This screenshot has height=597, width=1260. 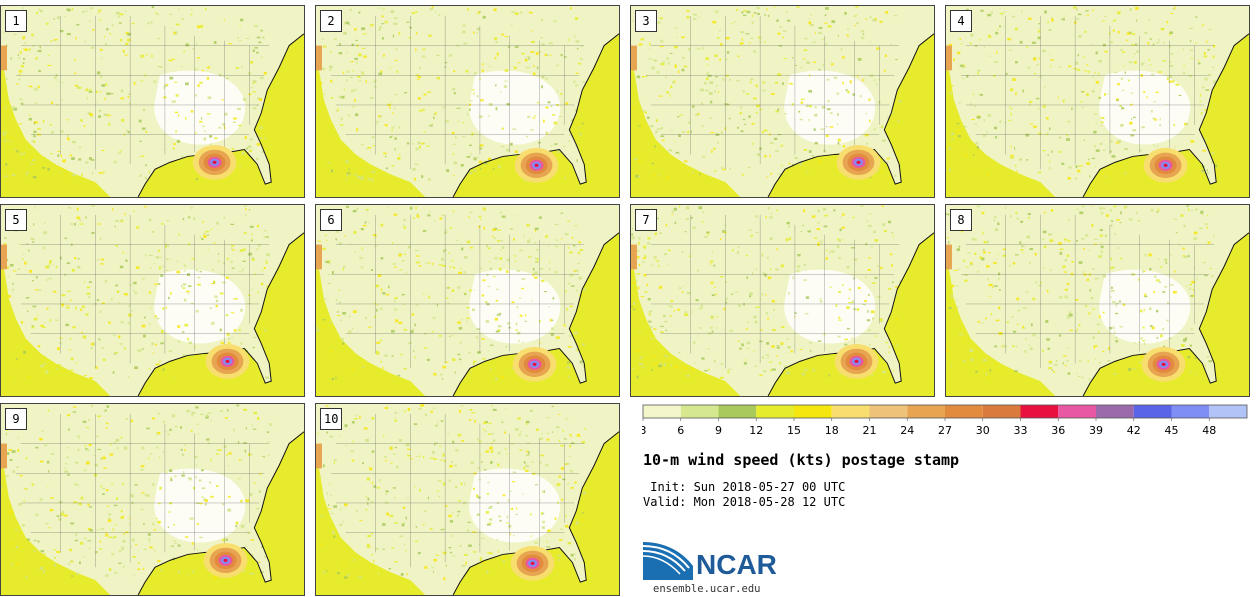 I want to click on product-title: 10-m wind speed (kts) postage stamp, so click(x=801, y=460).